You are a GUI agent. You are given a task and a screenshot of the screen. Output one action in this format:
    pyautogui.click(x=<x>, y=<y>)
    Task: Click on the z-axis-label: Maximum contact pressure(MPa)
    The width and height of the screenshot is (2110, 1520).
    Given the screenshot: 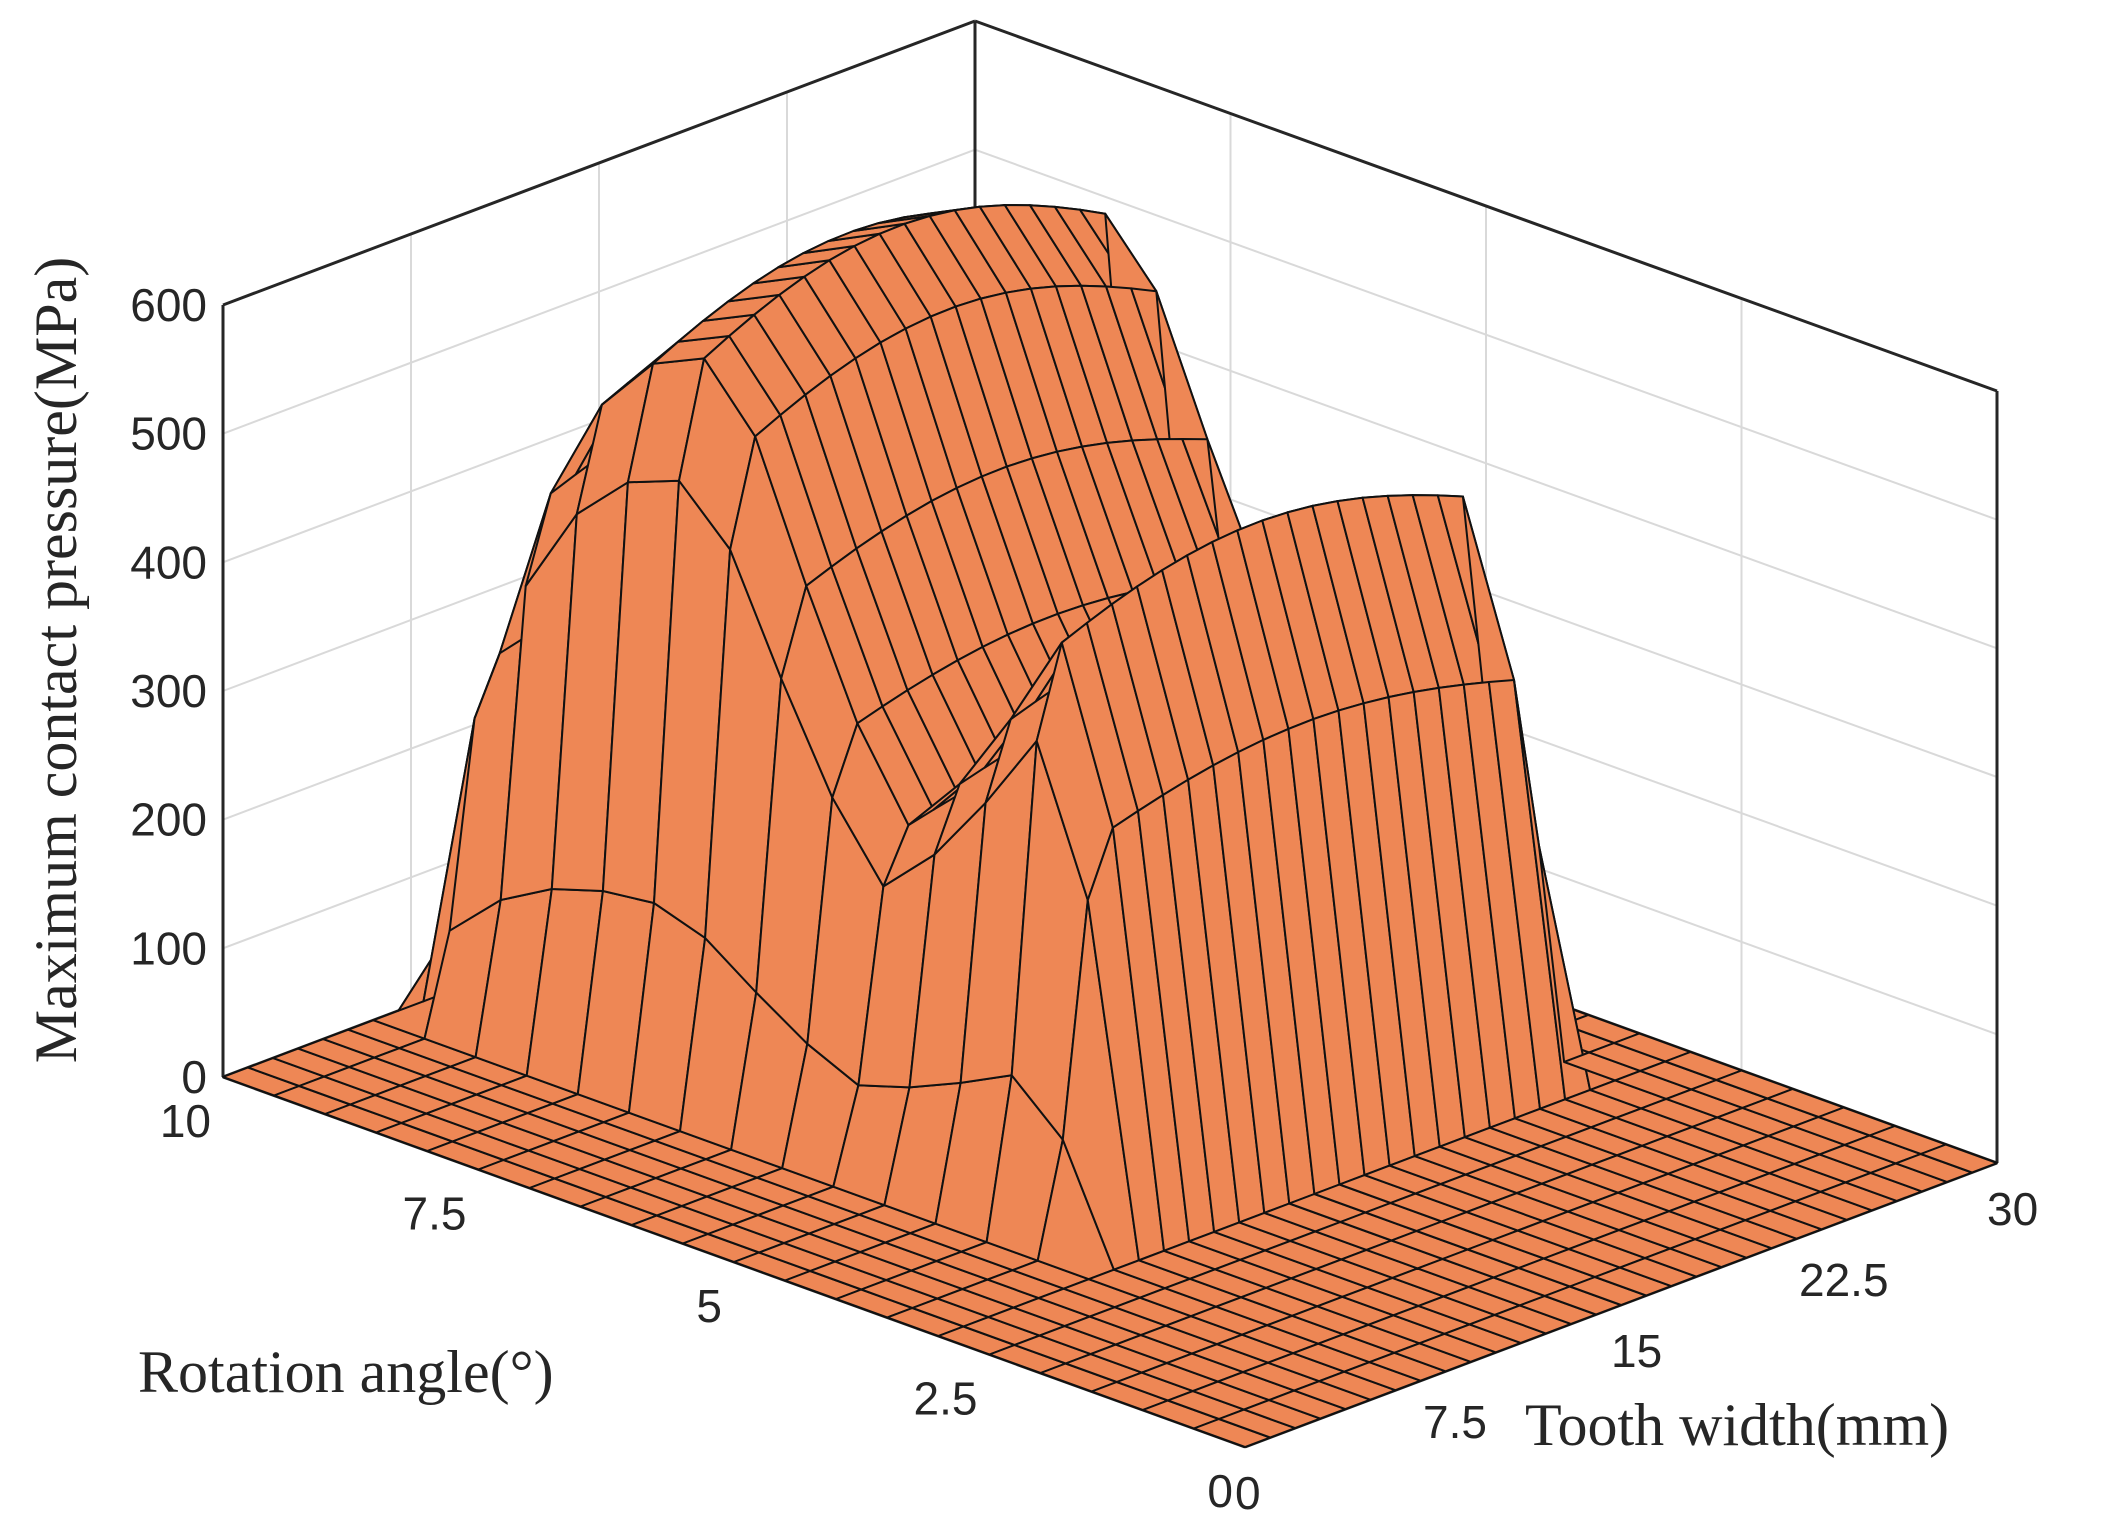 What is the action you would take?
    pyautogui.click(x=56, y=660)
    